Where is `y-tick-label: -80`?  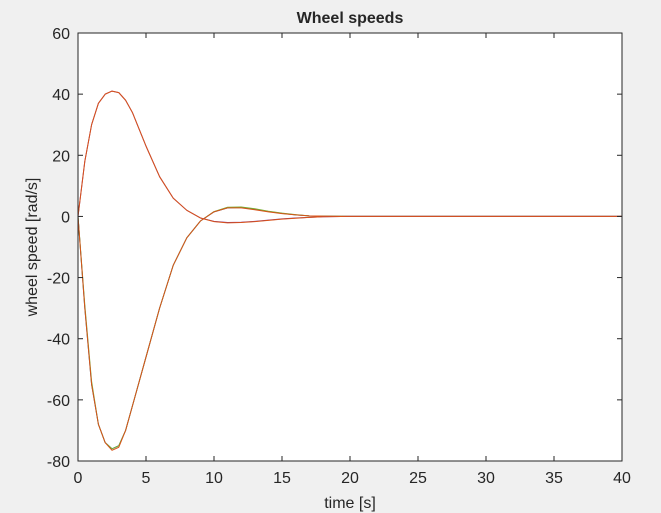 y-tick-label: -80 is located at coordinates (58, 462).